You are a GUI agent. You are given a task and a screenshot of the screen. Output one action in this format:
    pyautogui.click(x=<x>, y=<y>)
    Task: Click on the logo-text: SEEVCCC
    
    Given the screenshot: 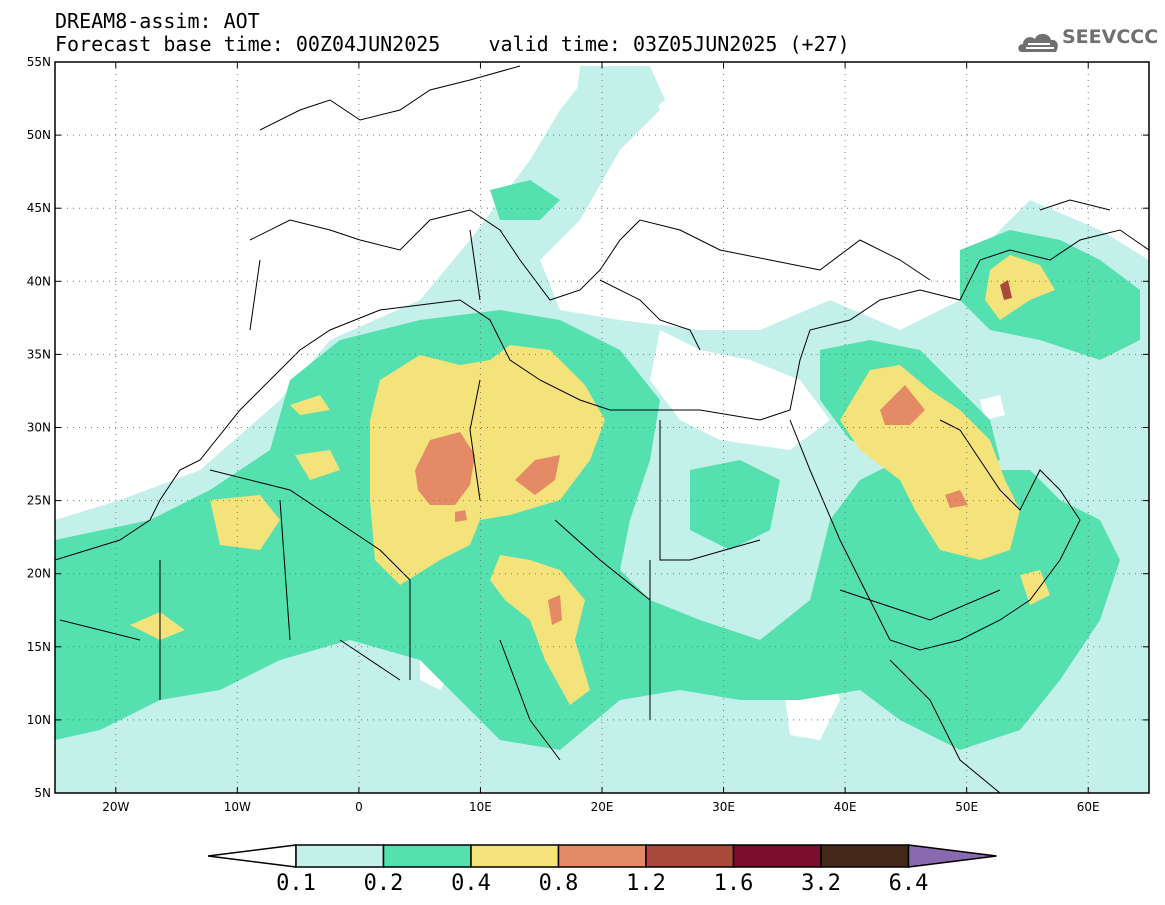 What is the action you would take?
    pyautogui.click(x=1110, y=37)
    